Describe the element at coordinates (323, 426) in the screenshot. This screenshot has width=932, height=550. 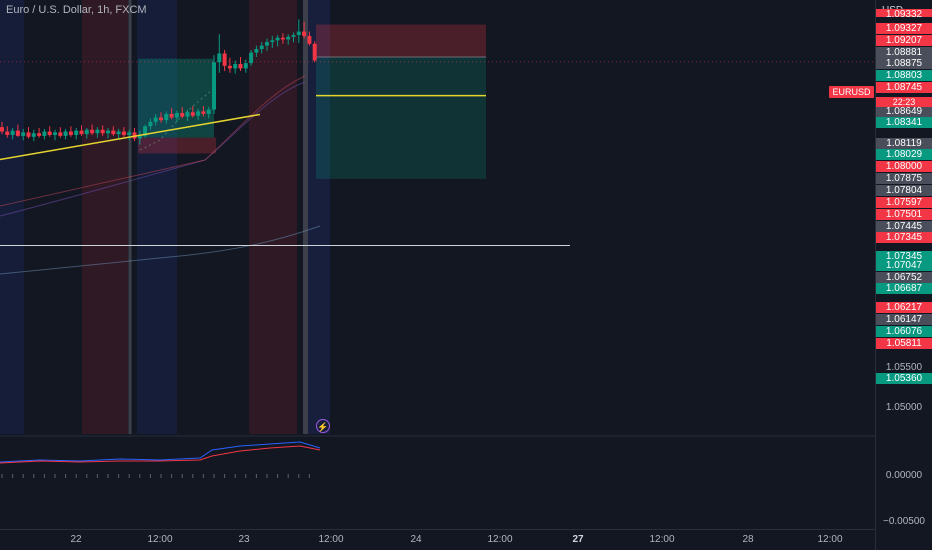
I see `lightning-bolt-icon: ⚡` at that location.